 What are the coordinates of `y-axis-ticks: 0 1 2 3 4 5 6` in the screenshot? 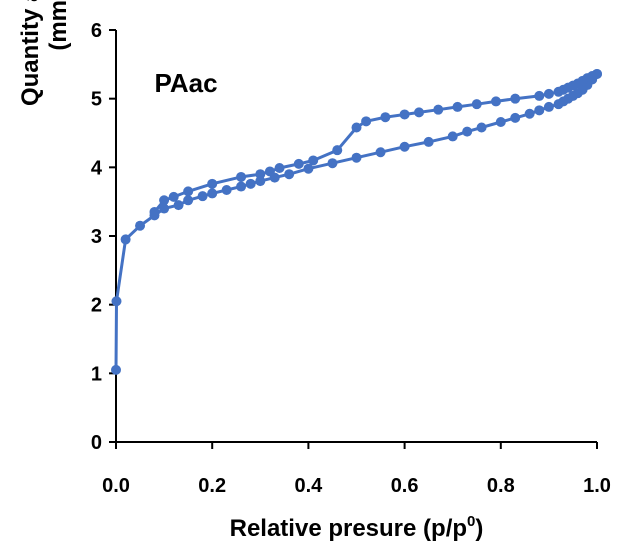 It's located at (103, 237).